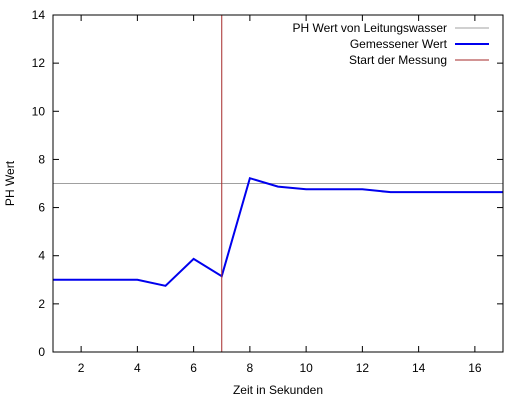 The image size is (523, 407). What do you see at coordinates (475, 368) in the screenshot?
I see `x-tick-label: 16` at bounding box center [475, 368].